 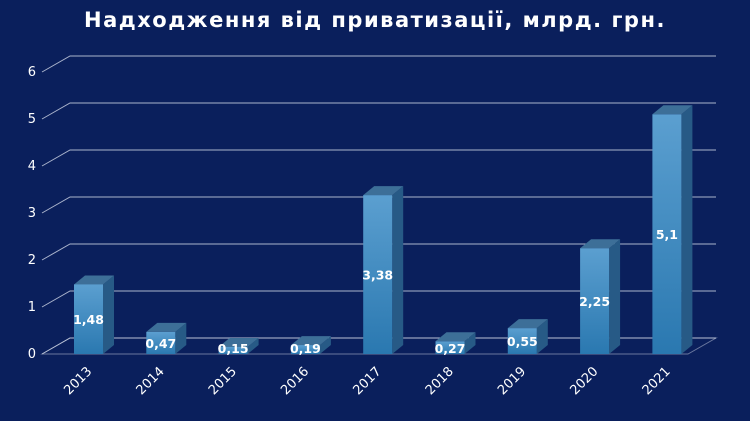 What do you see at coordinates (512, 381) in the screenshot?
I see `x-tick-label: 2019` at bounding box center [512, 381].